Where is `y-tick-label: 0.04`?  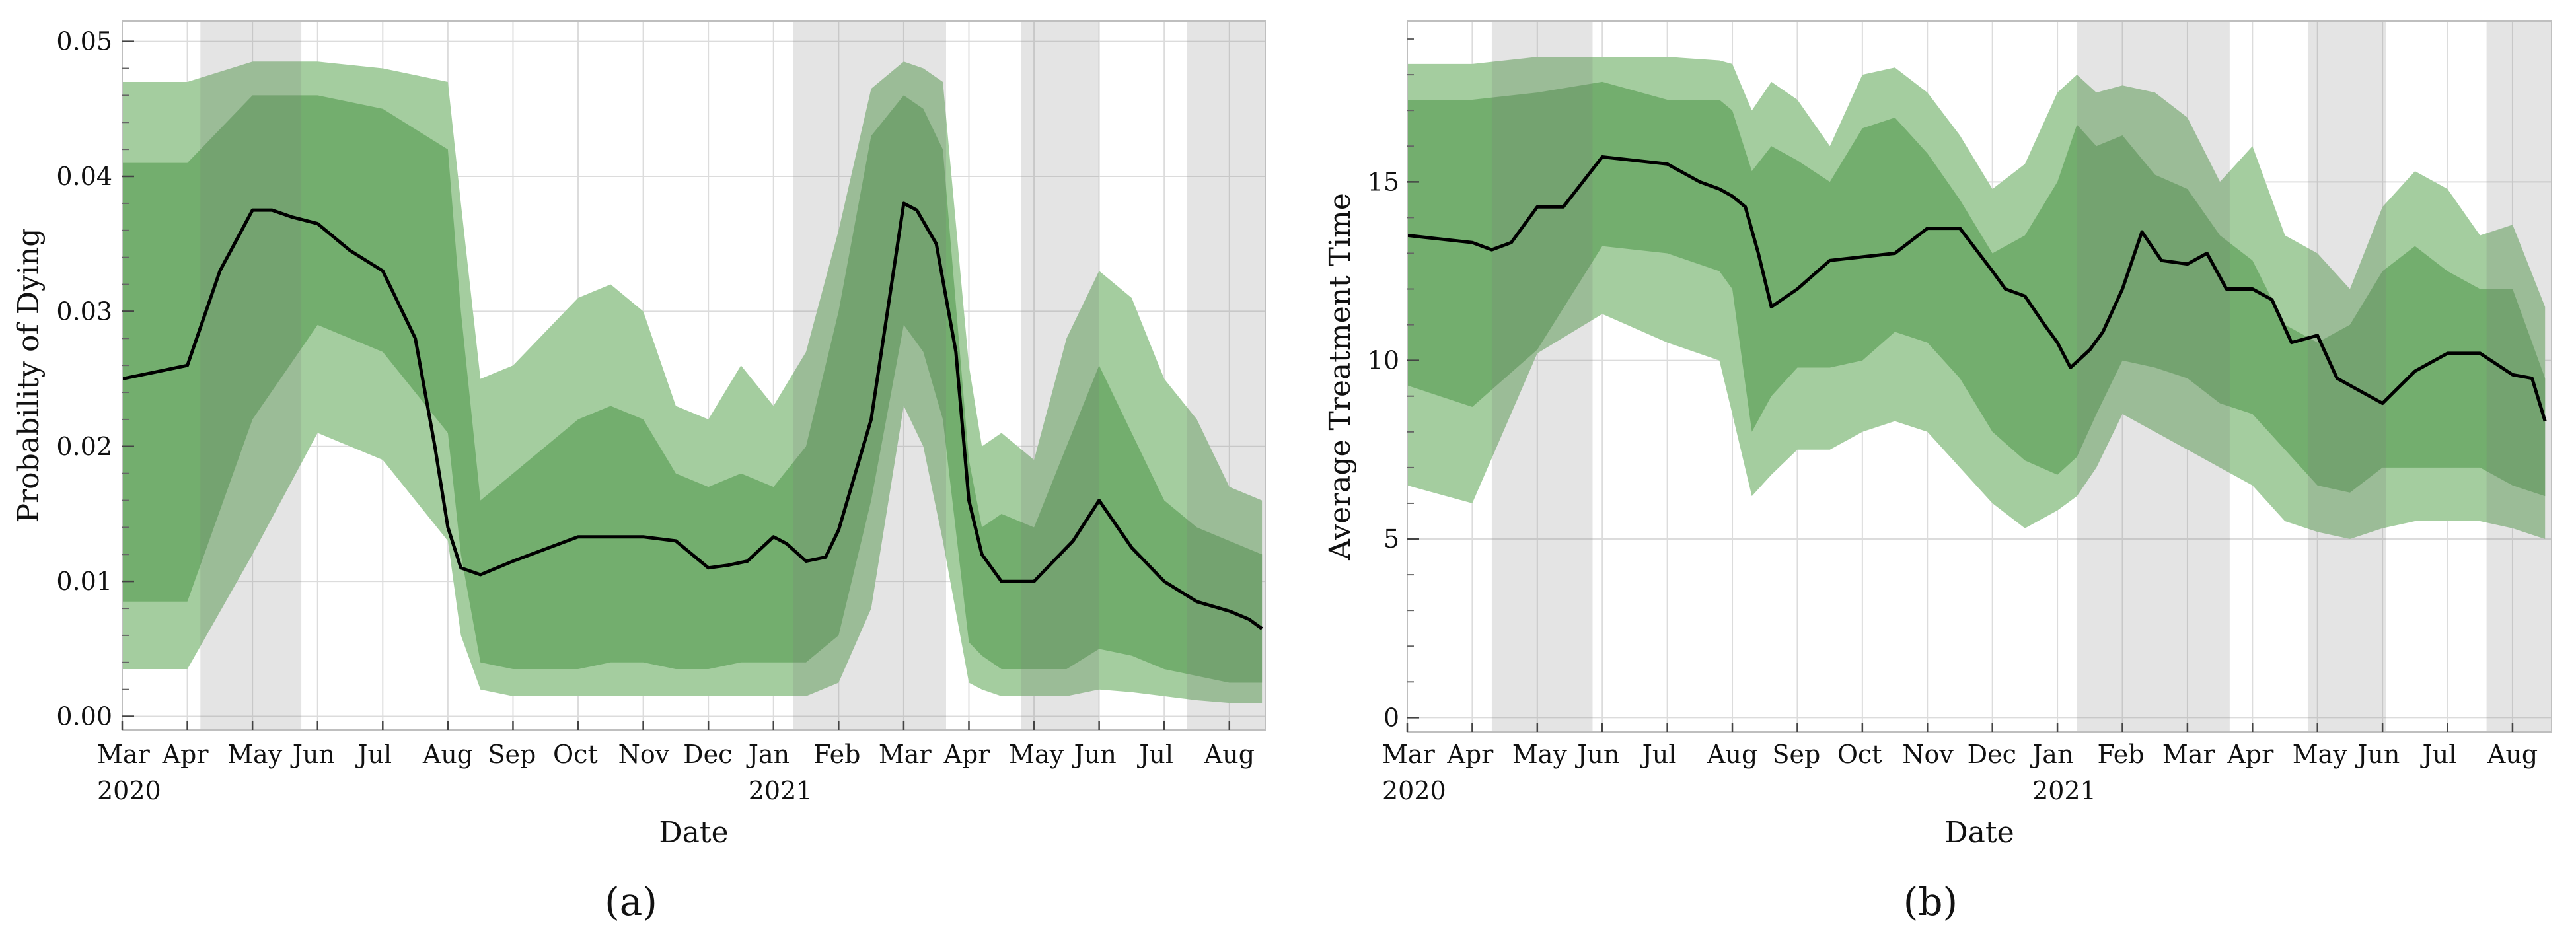
y-tick-label: 0.04 is located at coordinates (84, 176).